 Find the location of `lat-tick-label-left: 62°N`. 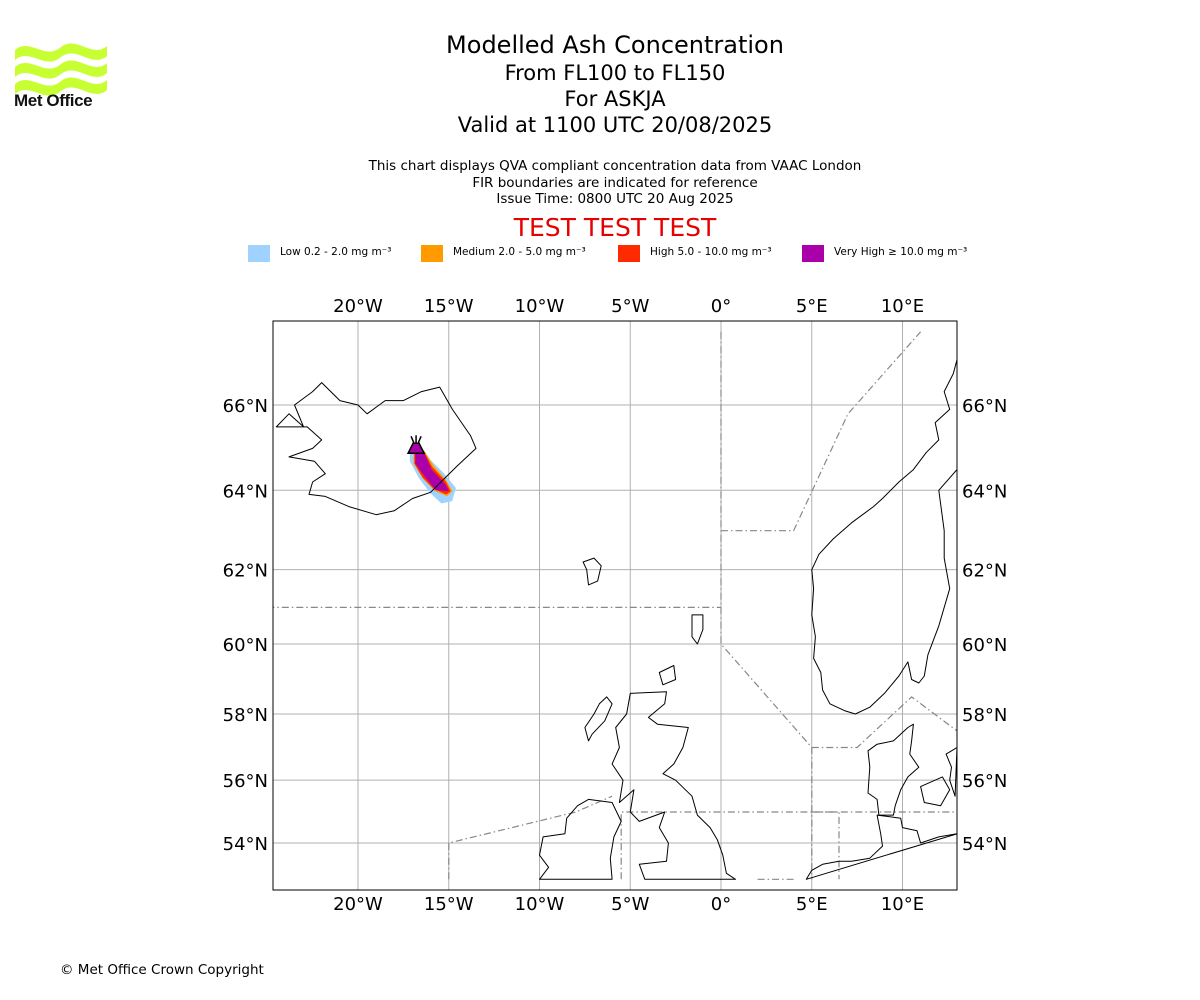

lat-tick-label-left: 62°N is located at coordinates (245, 571).